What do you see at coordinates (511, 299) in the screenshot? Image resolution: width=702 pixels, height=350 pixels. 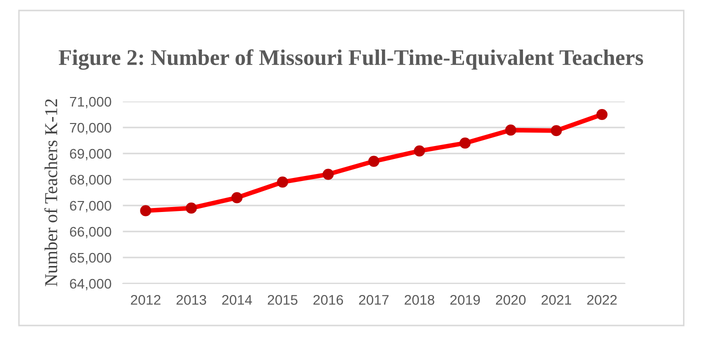 I see `x-tick-label: 2020` at bounding box center [511, 299].